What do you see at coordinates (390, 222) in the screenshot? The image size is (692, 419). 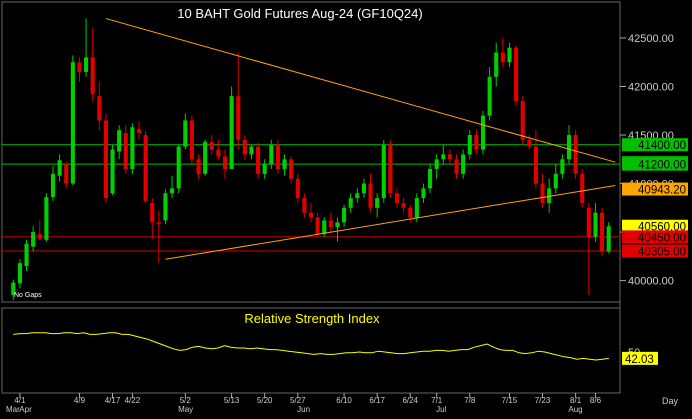 I see `trend-line` at bounding box center [390, 222].